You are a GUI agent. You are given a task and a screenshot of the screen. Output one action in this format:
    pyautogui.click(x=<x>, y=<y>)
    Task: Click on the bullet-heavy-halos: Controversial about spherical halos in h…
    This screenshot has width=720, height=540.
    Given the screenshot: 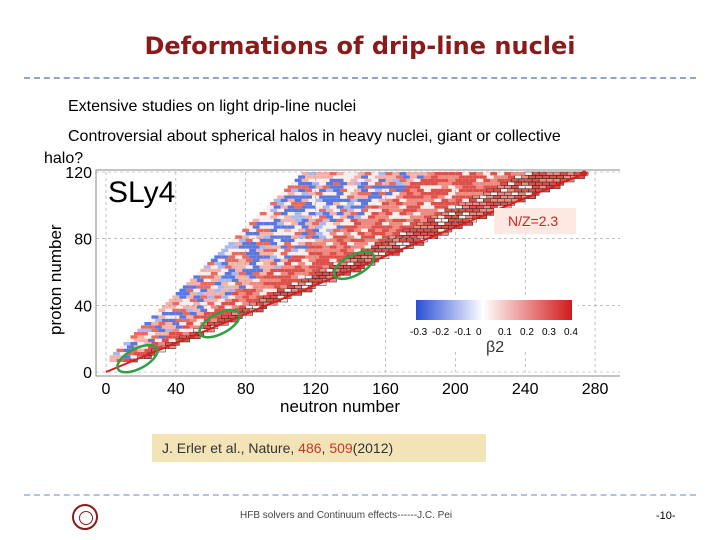 What is the action you would take?
    pyautogui.click(x=314, y=136)
    